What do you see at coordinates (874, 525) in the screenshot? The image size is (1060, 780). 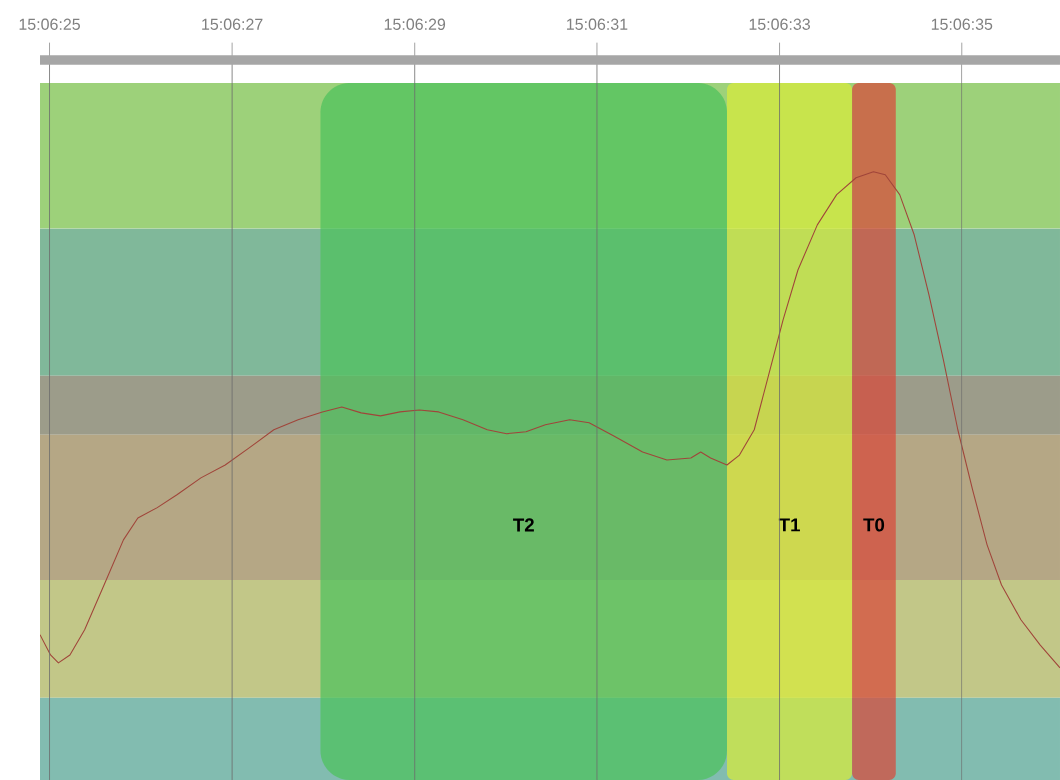 I see `band-label: T0` at bounding box center [874, 525].